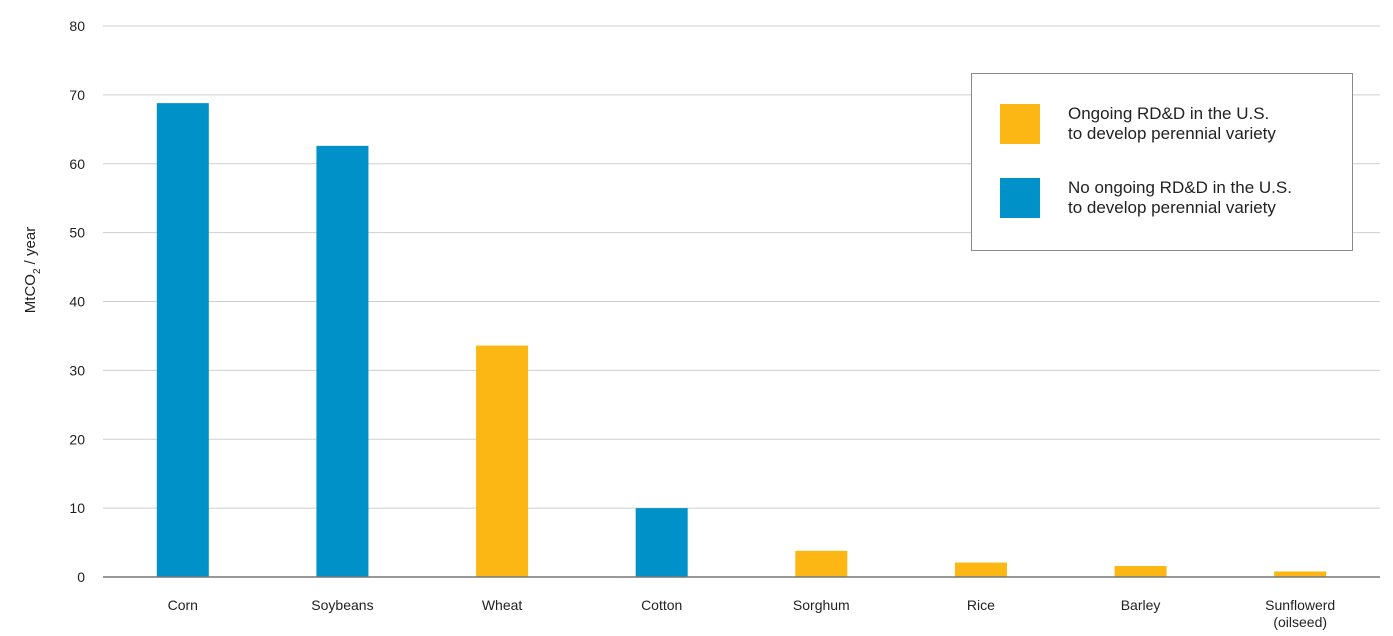 This screenshot has height=636, width=1393. Describe the element at coordinates (81, 577) in the screenshot. I see `y-tick-label: 0` at that location.